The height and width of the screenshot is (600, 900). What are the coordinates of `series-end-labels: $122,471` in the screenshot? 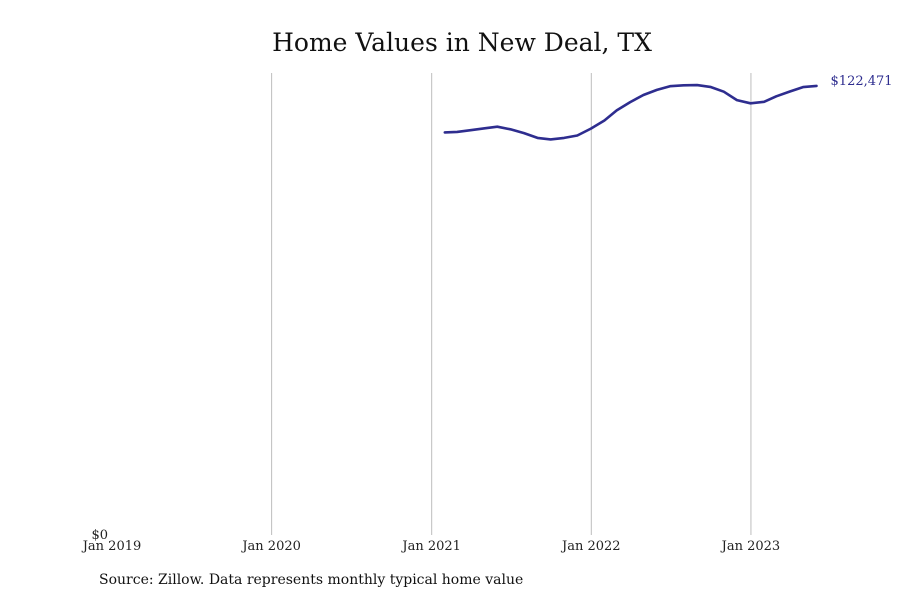 It's located at (862, 81).